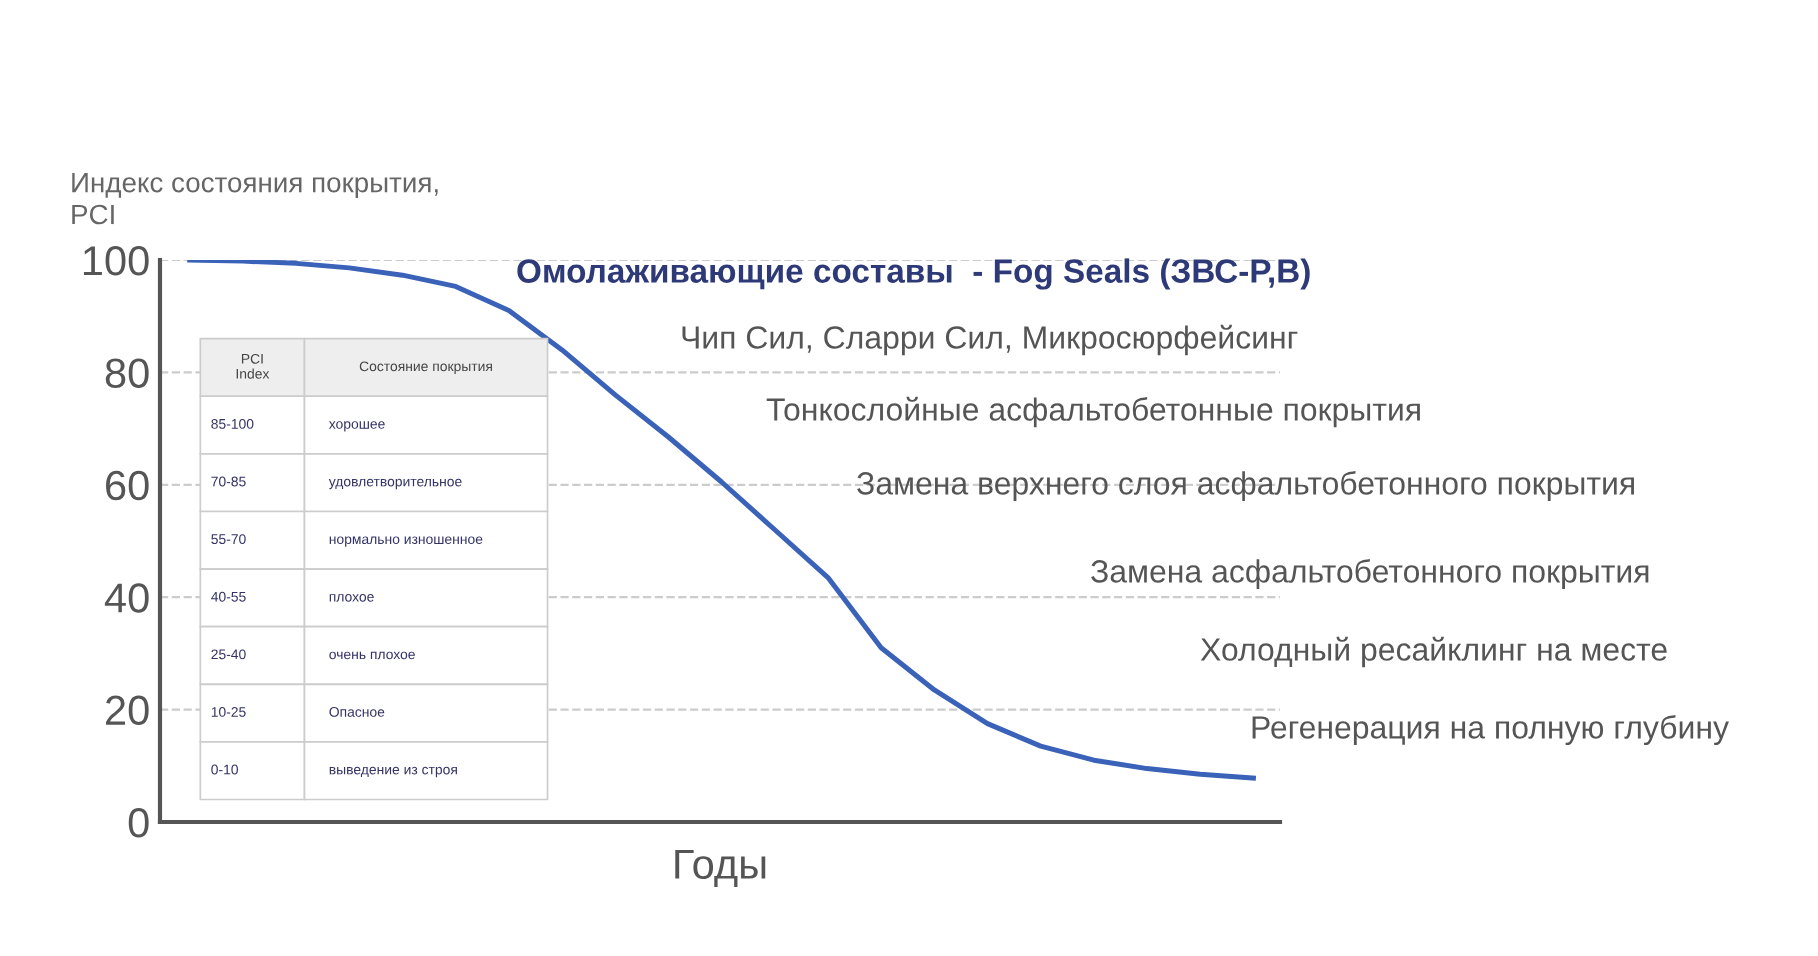 Image resolution: width=1818 pixels, height=956 pixels. What do you see at coordinates (1245, 486) in the screenshot?
I see `annotation: Замена верхнего слоя асфальтобетонного покрытия` at bounding box center [1245, 486].